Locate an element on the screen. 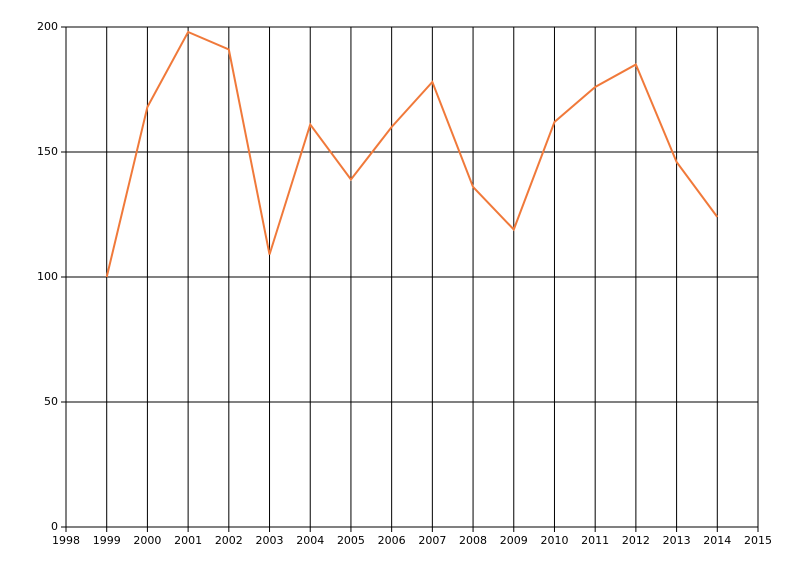  x-tick-label: 2001 is located at coordinates (188, 540).